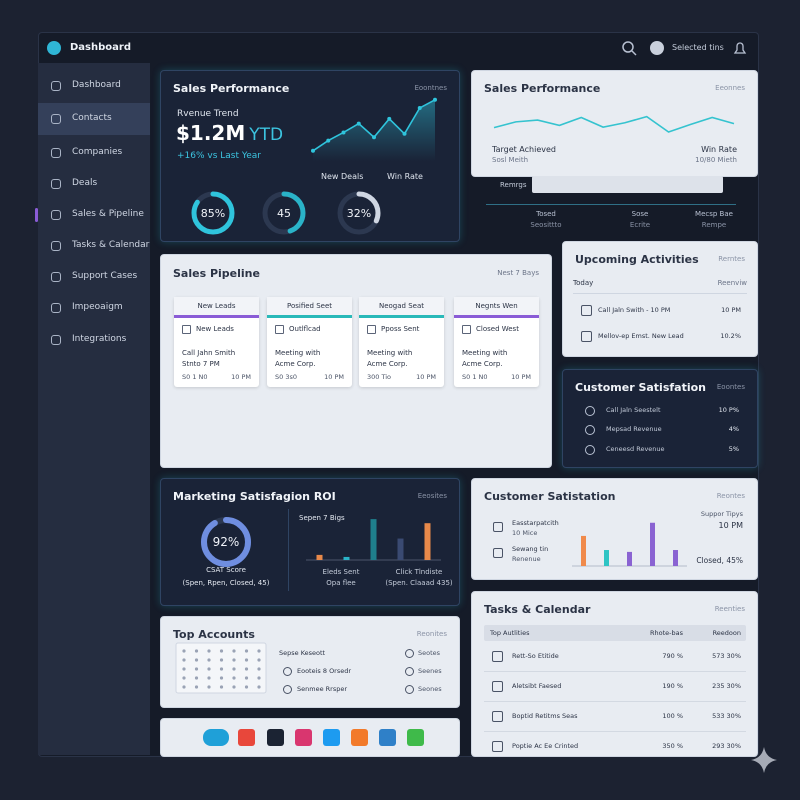 The width and height of the screenshot is (800, 800). I want to click on item-icon, so click(287, 689).